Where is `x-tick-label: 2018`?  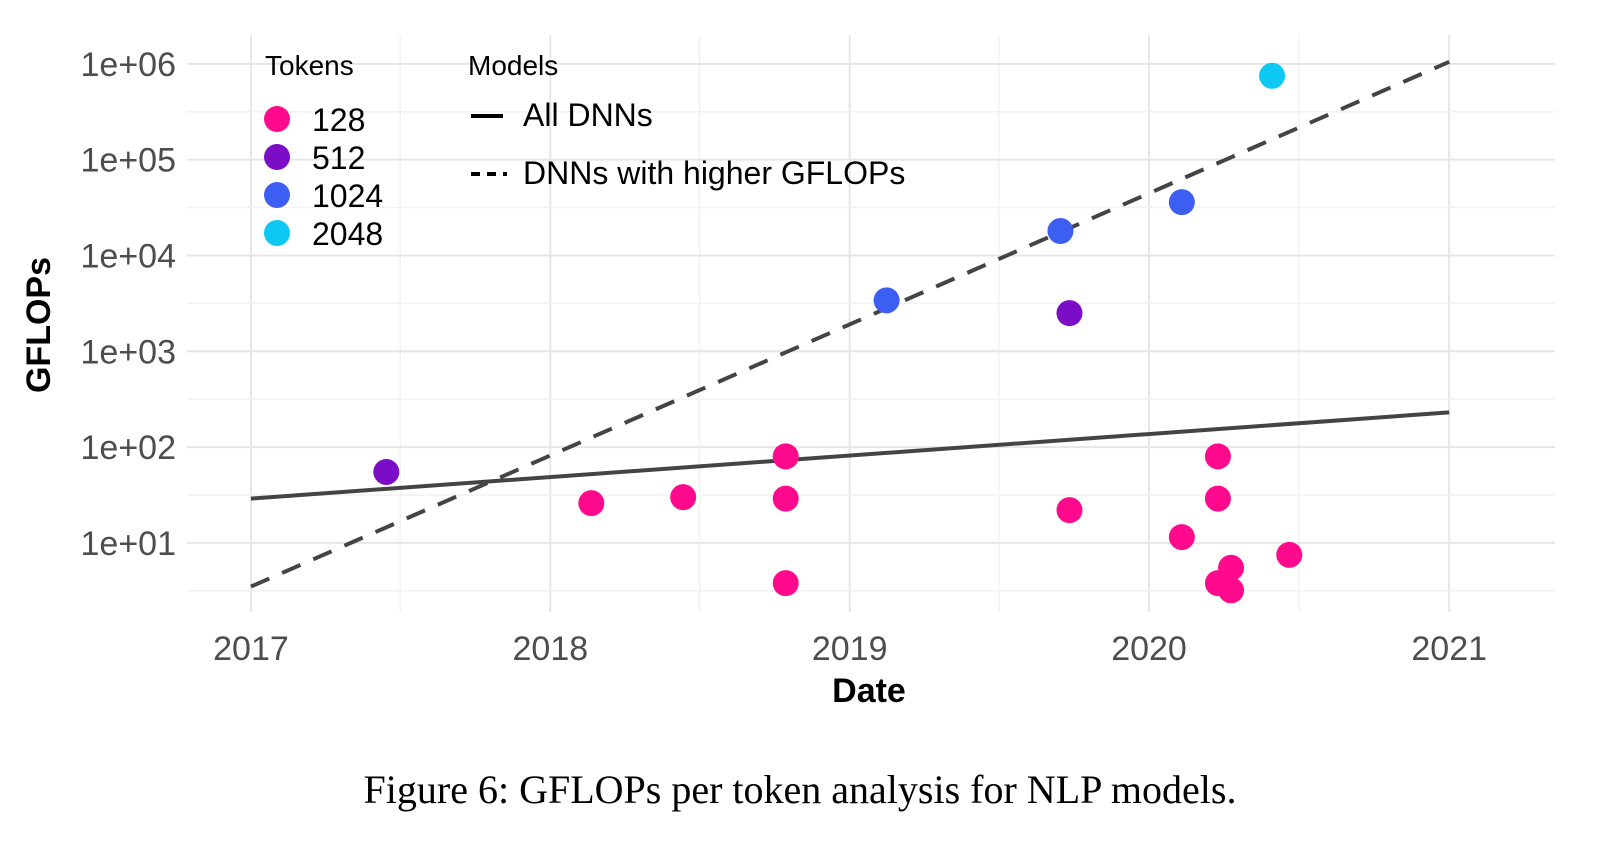 x-tick-label: 2018 is located at coordinates (551, 649).